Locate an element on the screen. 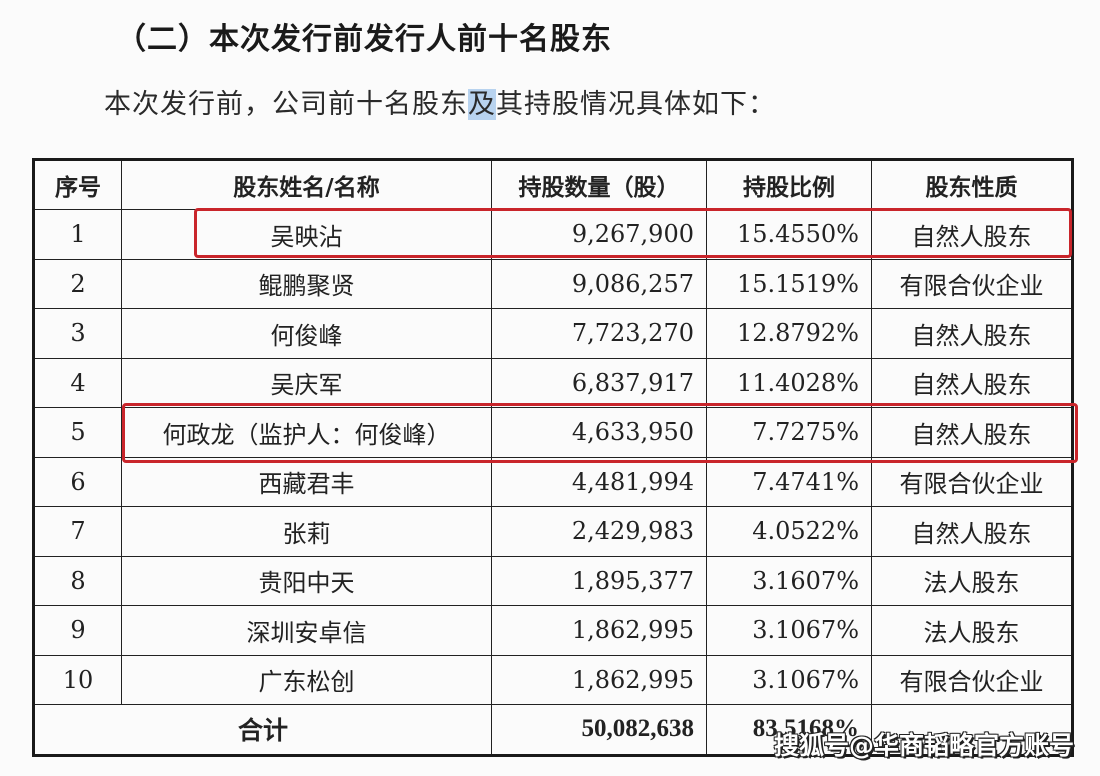 The height and width of the screenshot is (776, 1100). table-row: 2 鲲鹏聚贤 9,086,257 15.1519% 有限合伙企业 is located at coordinates (553, 283).